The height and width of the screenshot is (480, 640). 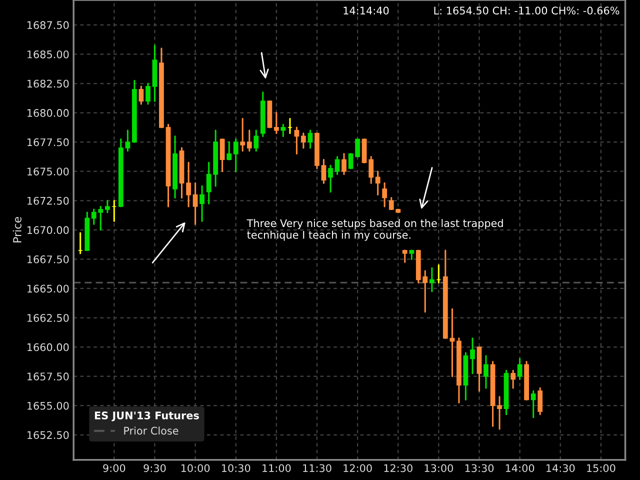 I want to click on x-tick-label: 13:00, so click(x=438, y=468).